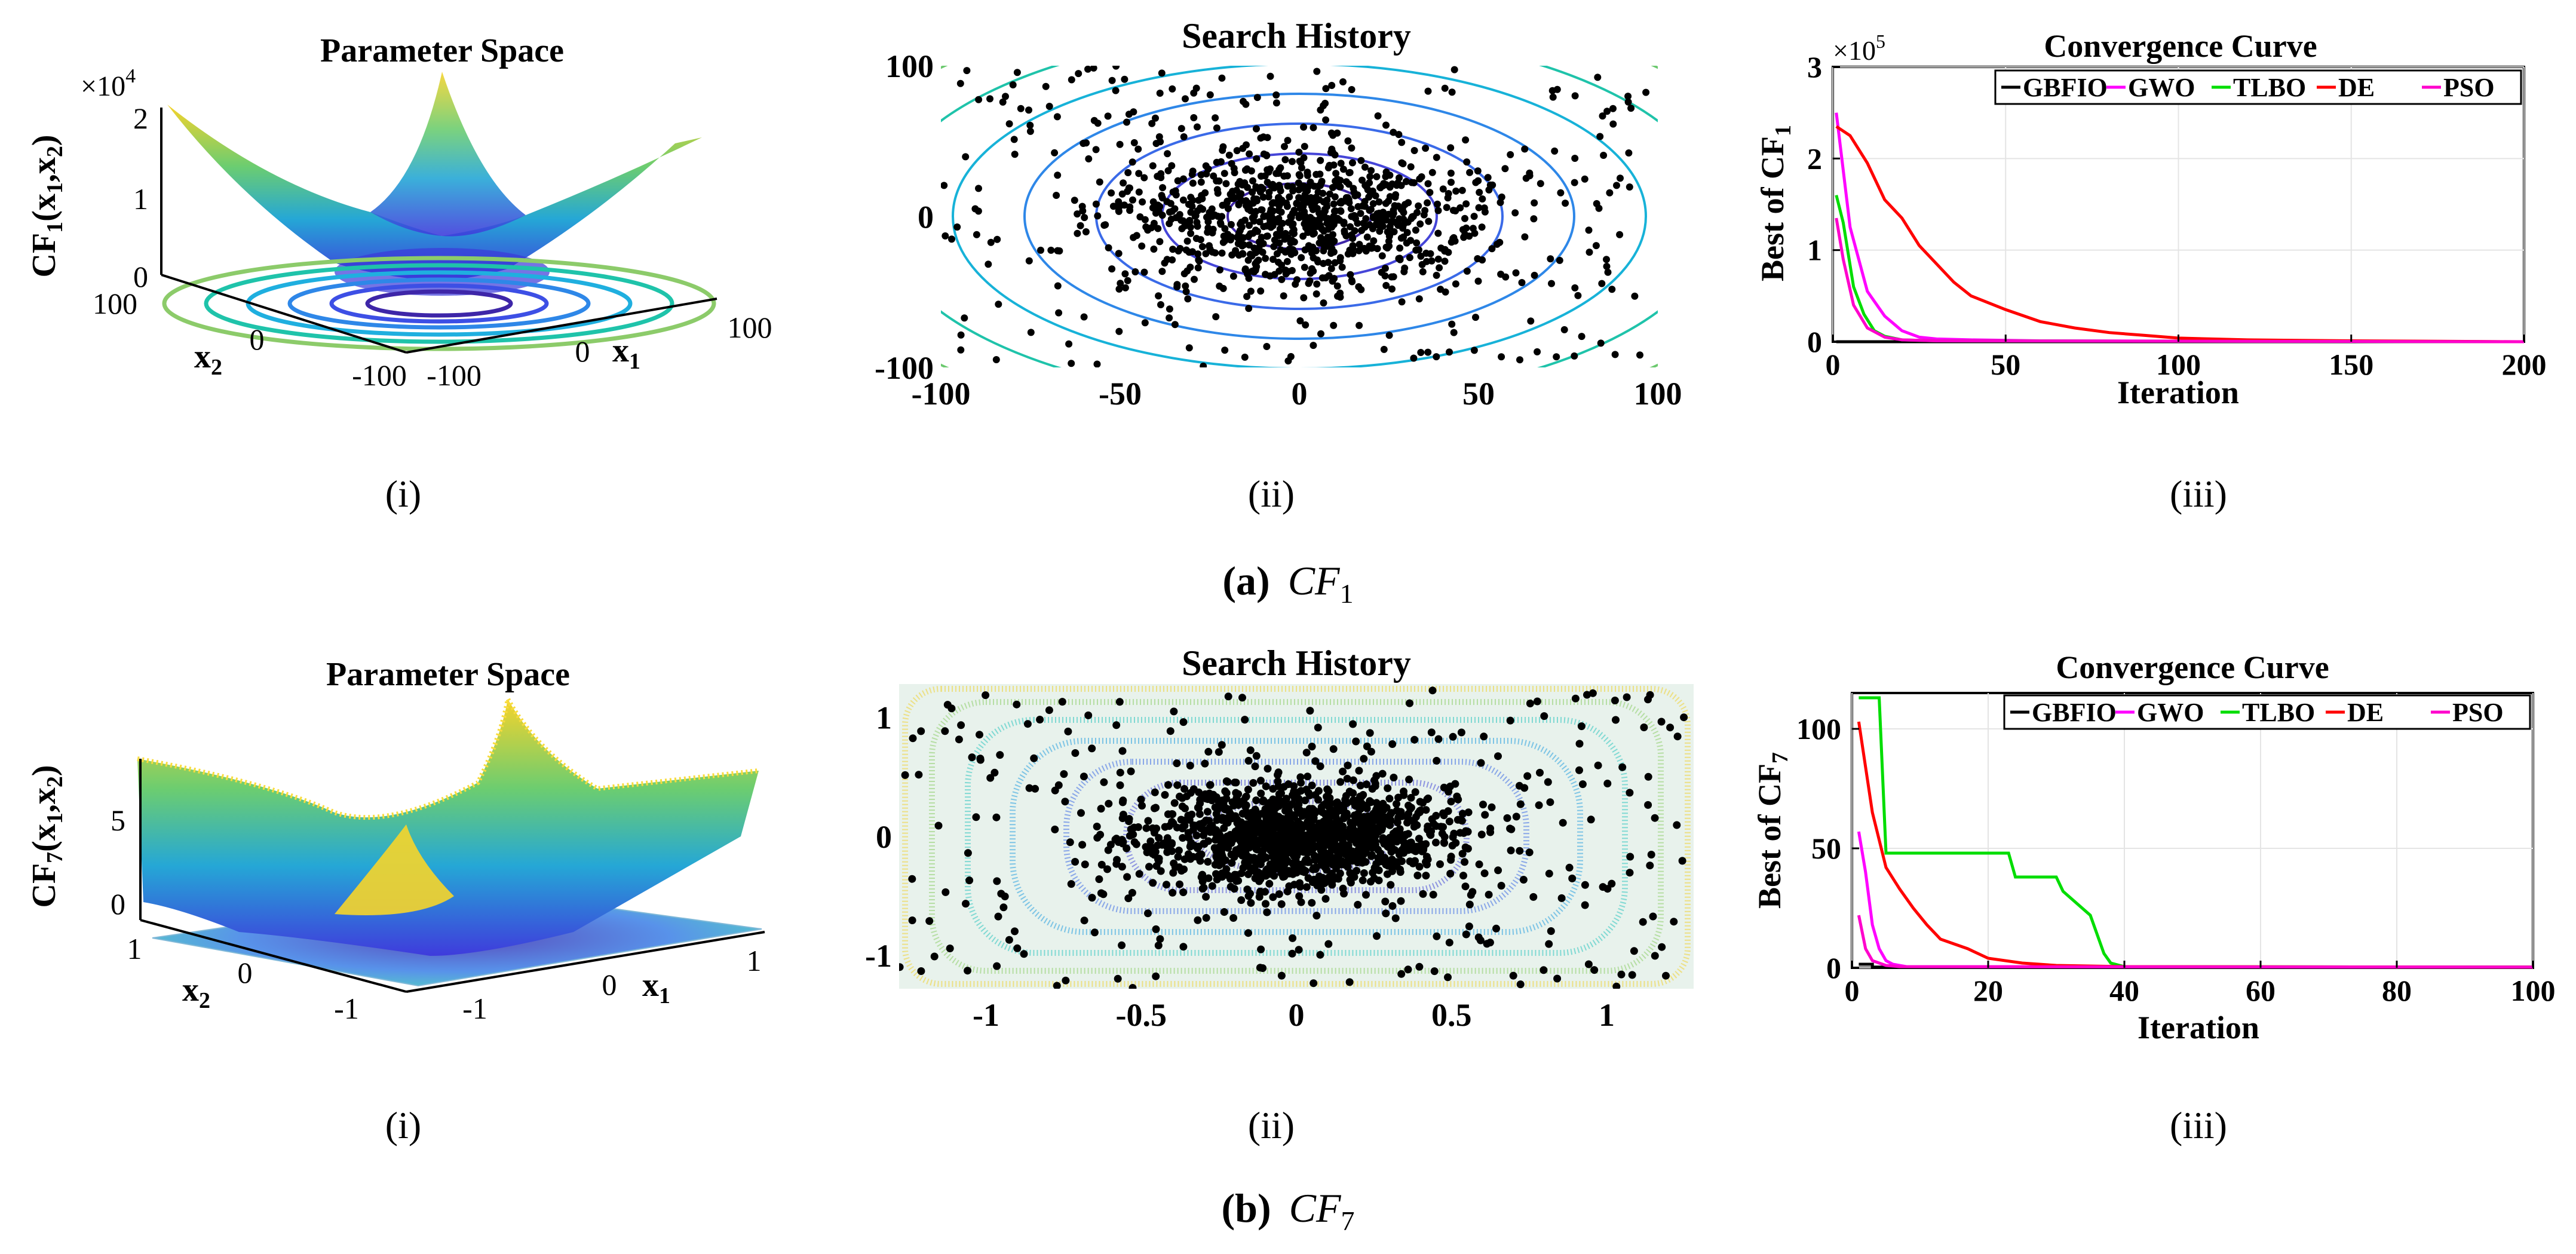 Image resolution: width=2576 pixels, height=1254 pixels. What do you see at coordinates (1296, 663) in the screenshot?
I see `title-b-ii: Search History` at bounding box center [1296, 663].